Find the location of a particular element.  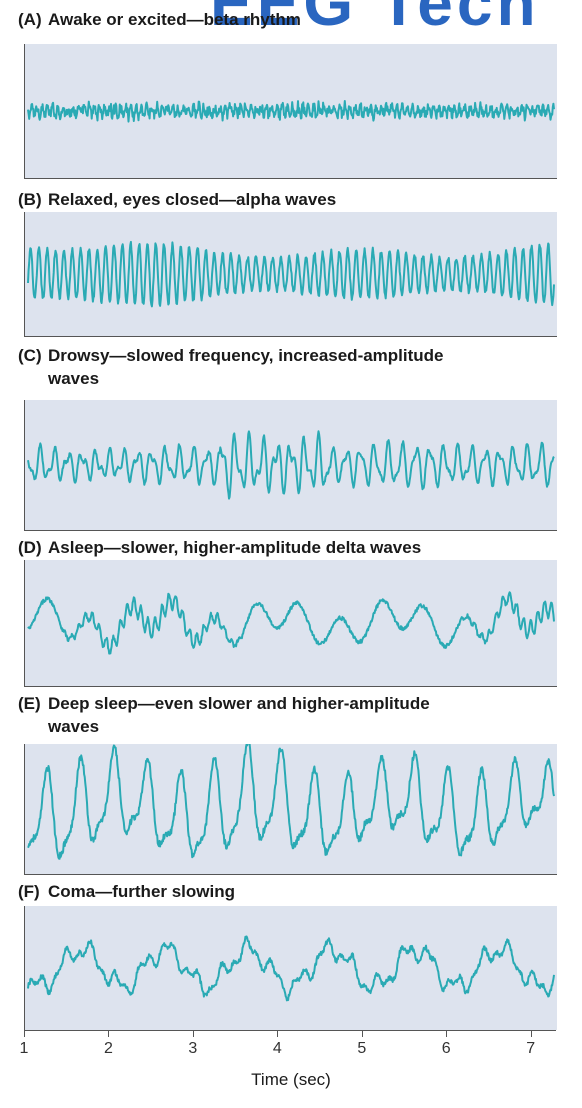

panel-c-waveform is located at coordinates (291, 464).